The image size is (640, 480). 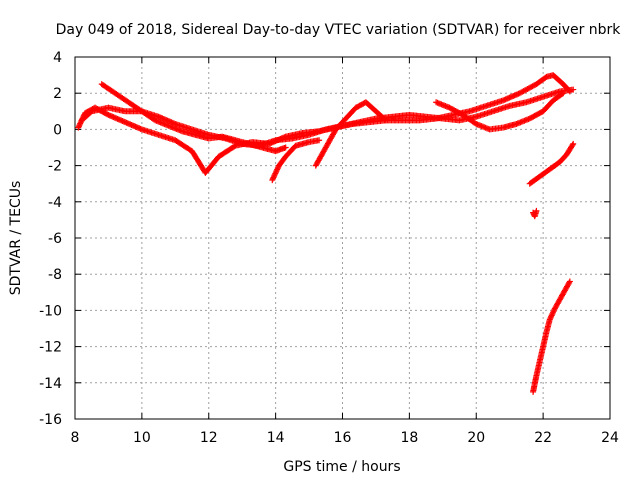 I want to click on x-tick-label: 12, so click(x=209, y=438).